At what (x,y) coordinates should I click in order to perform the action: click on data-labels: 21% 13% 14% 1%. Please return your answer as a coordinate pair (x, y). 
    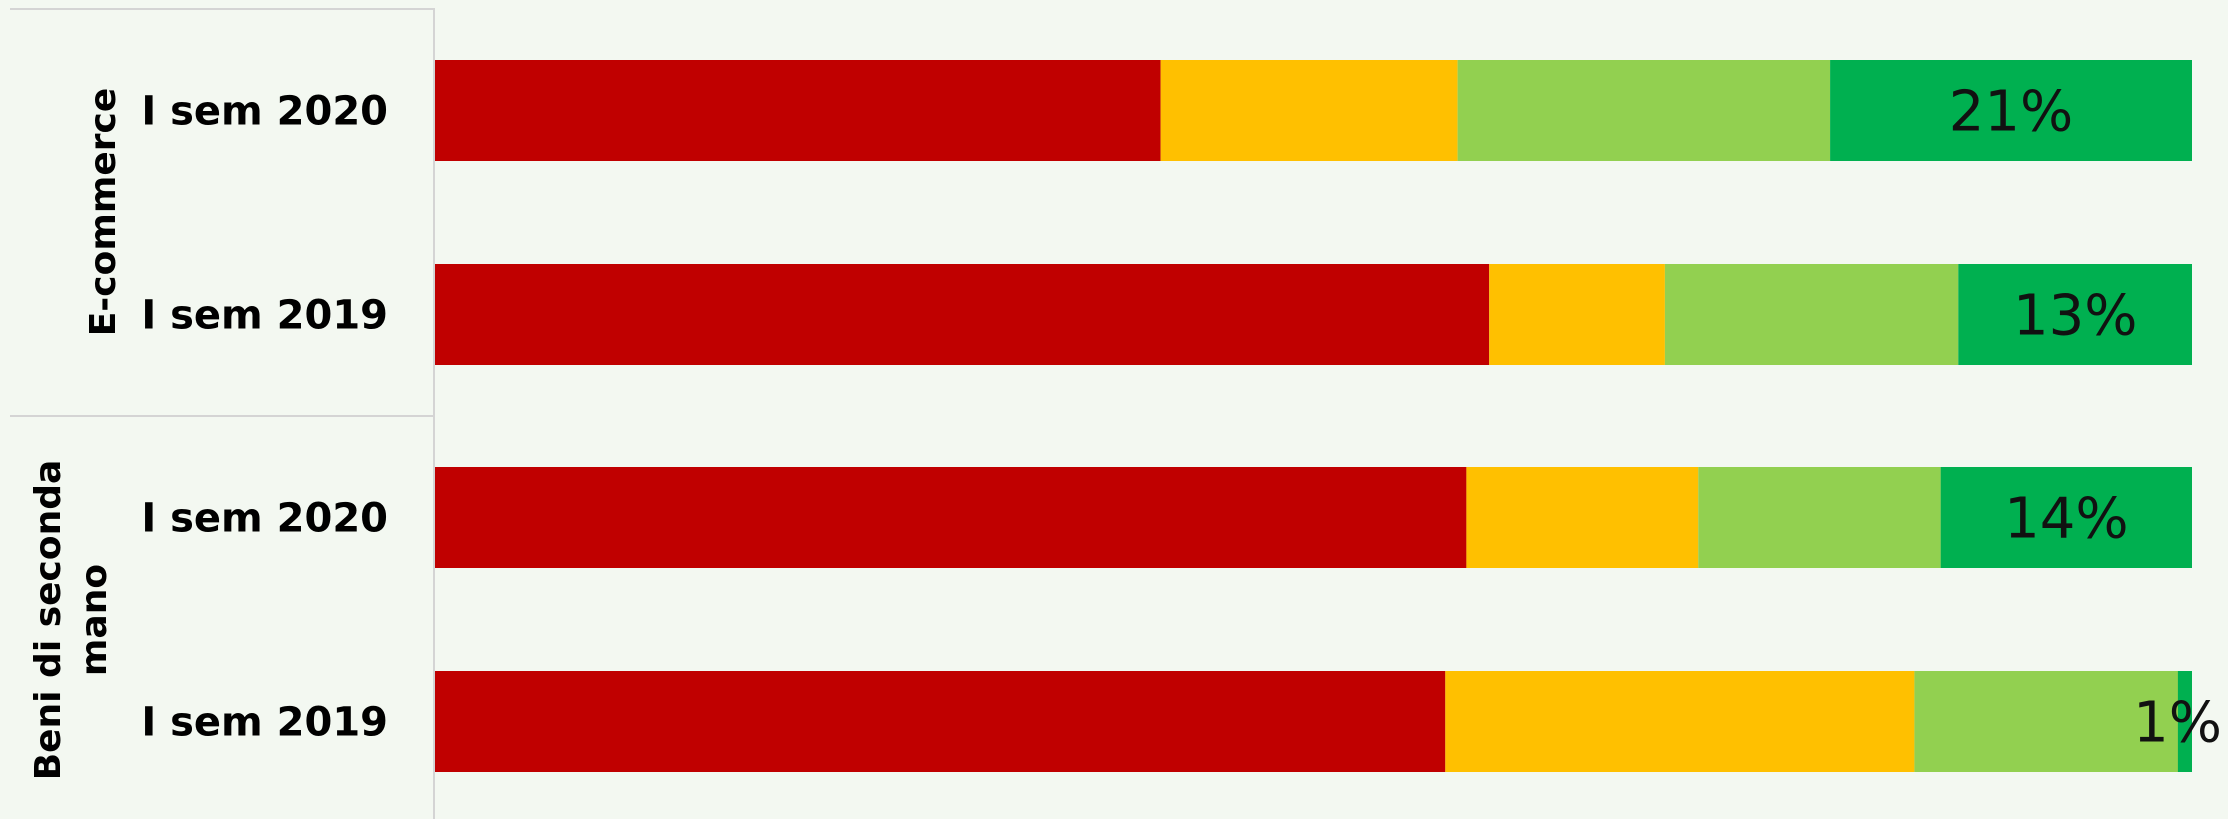
    Looking at the image, I should click on (2085, 418).